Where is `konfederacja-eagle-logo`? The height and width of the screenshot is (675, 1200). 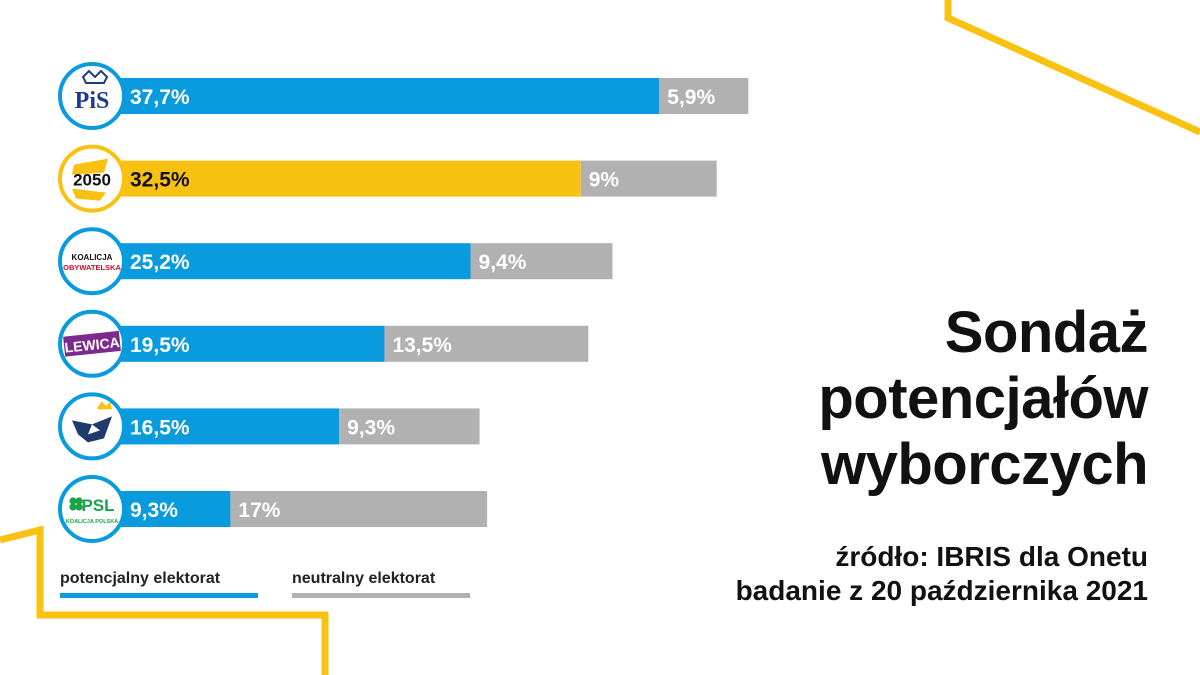 konfederacja-eagle-logo is located at coordinates (92, 426).